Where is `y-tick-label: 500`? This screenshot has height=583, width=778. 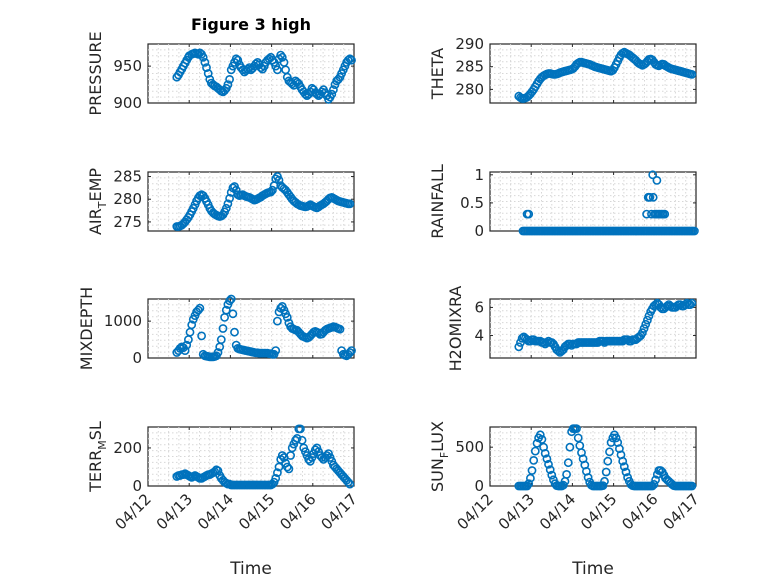
y-tick-label: 500 is located at coordinates (469, 447).